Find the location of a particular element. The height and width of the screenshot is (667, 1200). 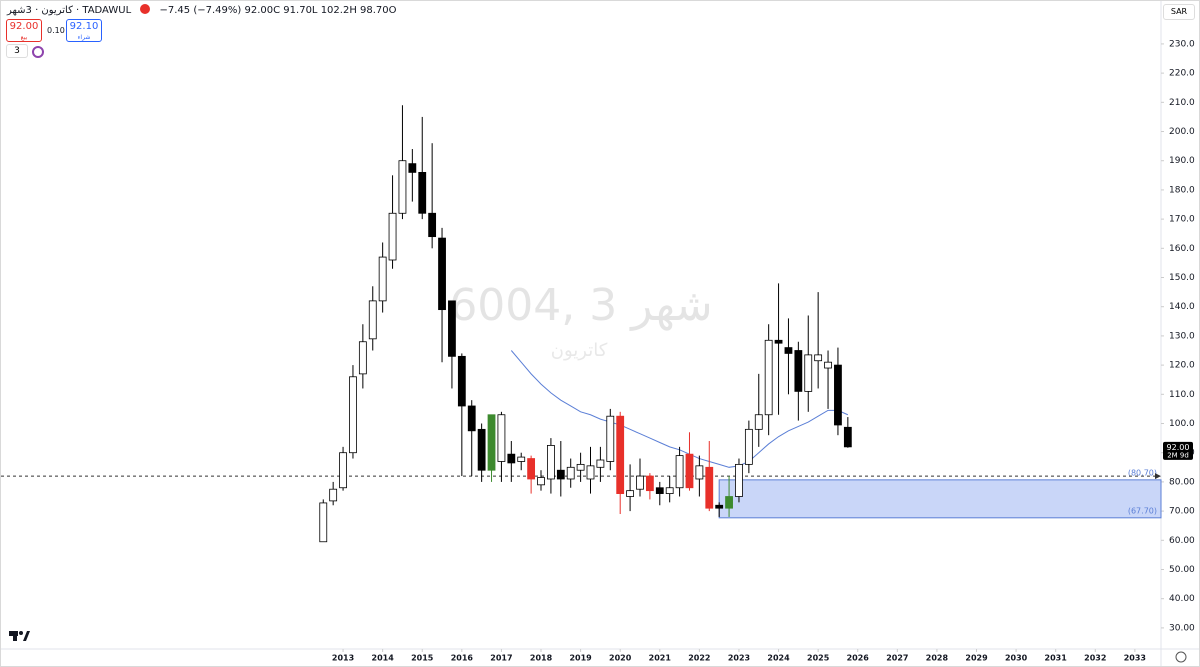

y-tick-label: 140.0 is located at coordinates (1182, 307).